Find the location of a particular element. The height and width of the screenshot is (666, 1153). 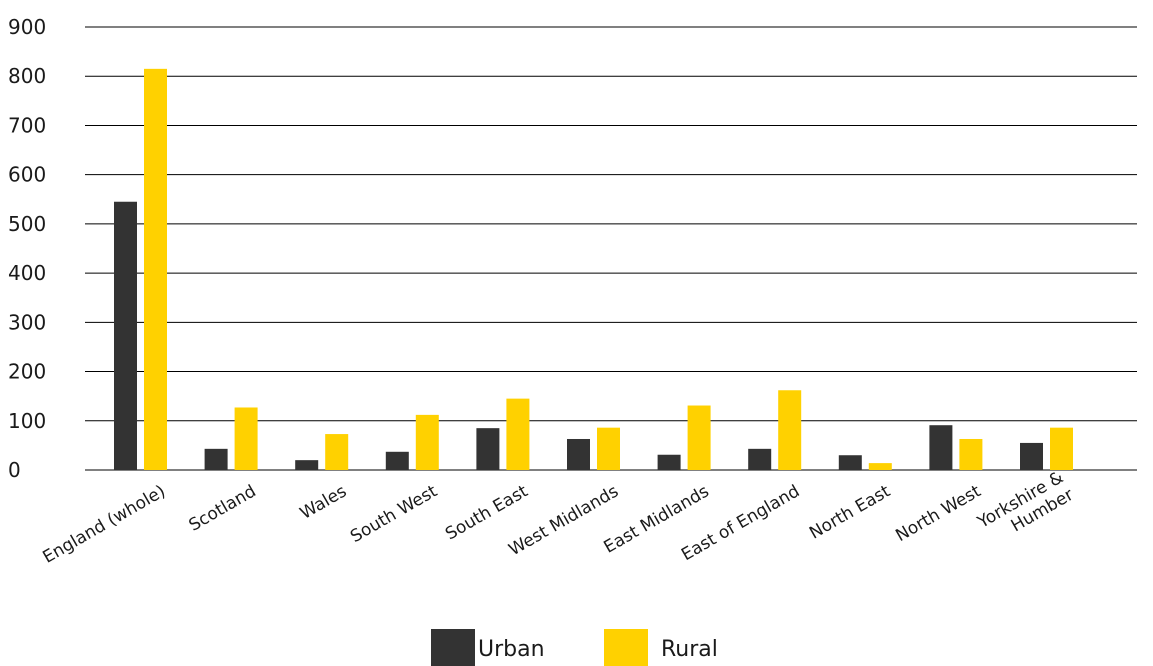

x-tick-label-line: North West is located at coordinates (938, 513).